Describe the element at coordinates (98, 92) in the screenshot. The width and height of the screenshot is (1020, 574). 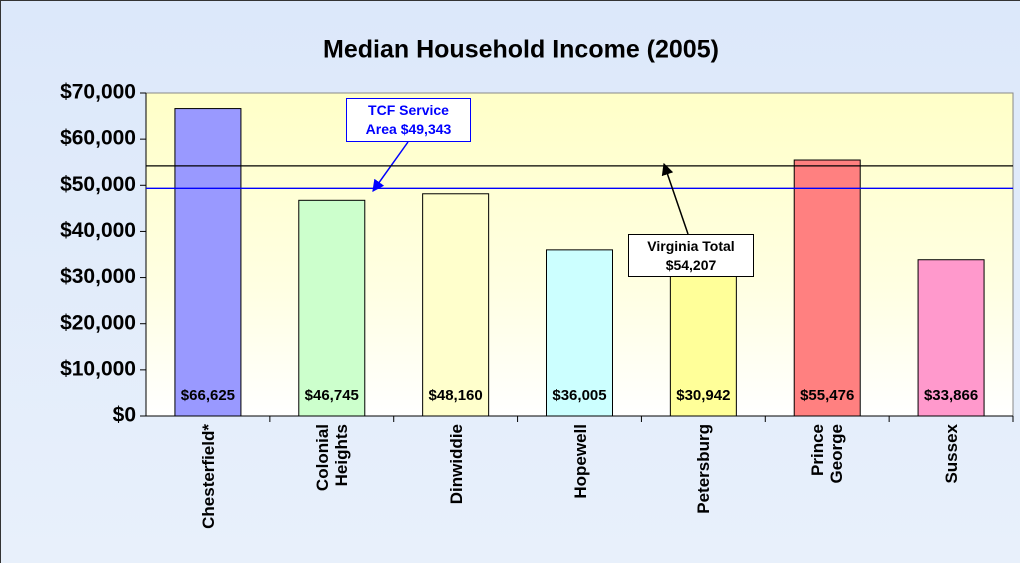
I see `y-tick-label: $70,000` at that location.